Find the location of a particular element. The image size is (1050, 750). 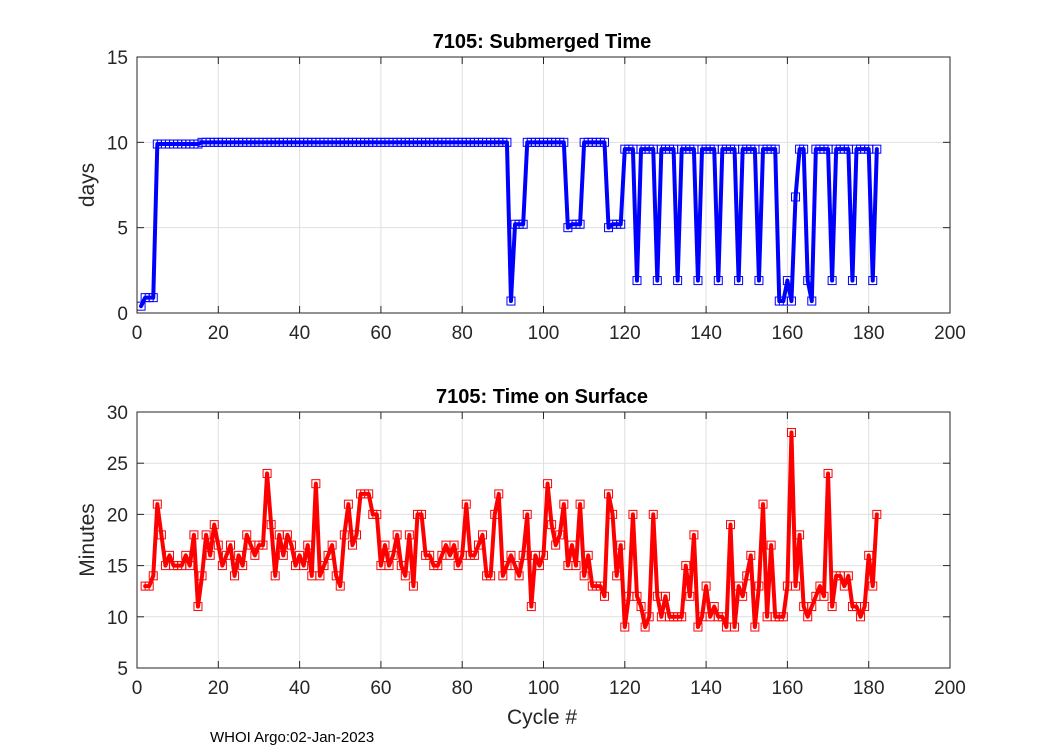

x-tick-label: 40 is located at coordinates (299, 333).